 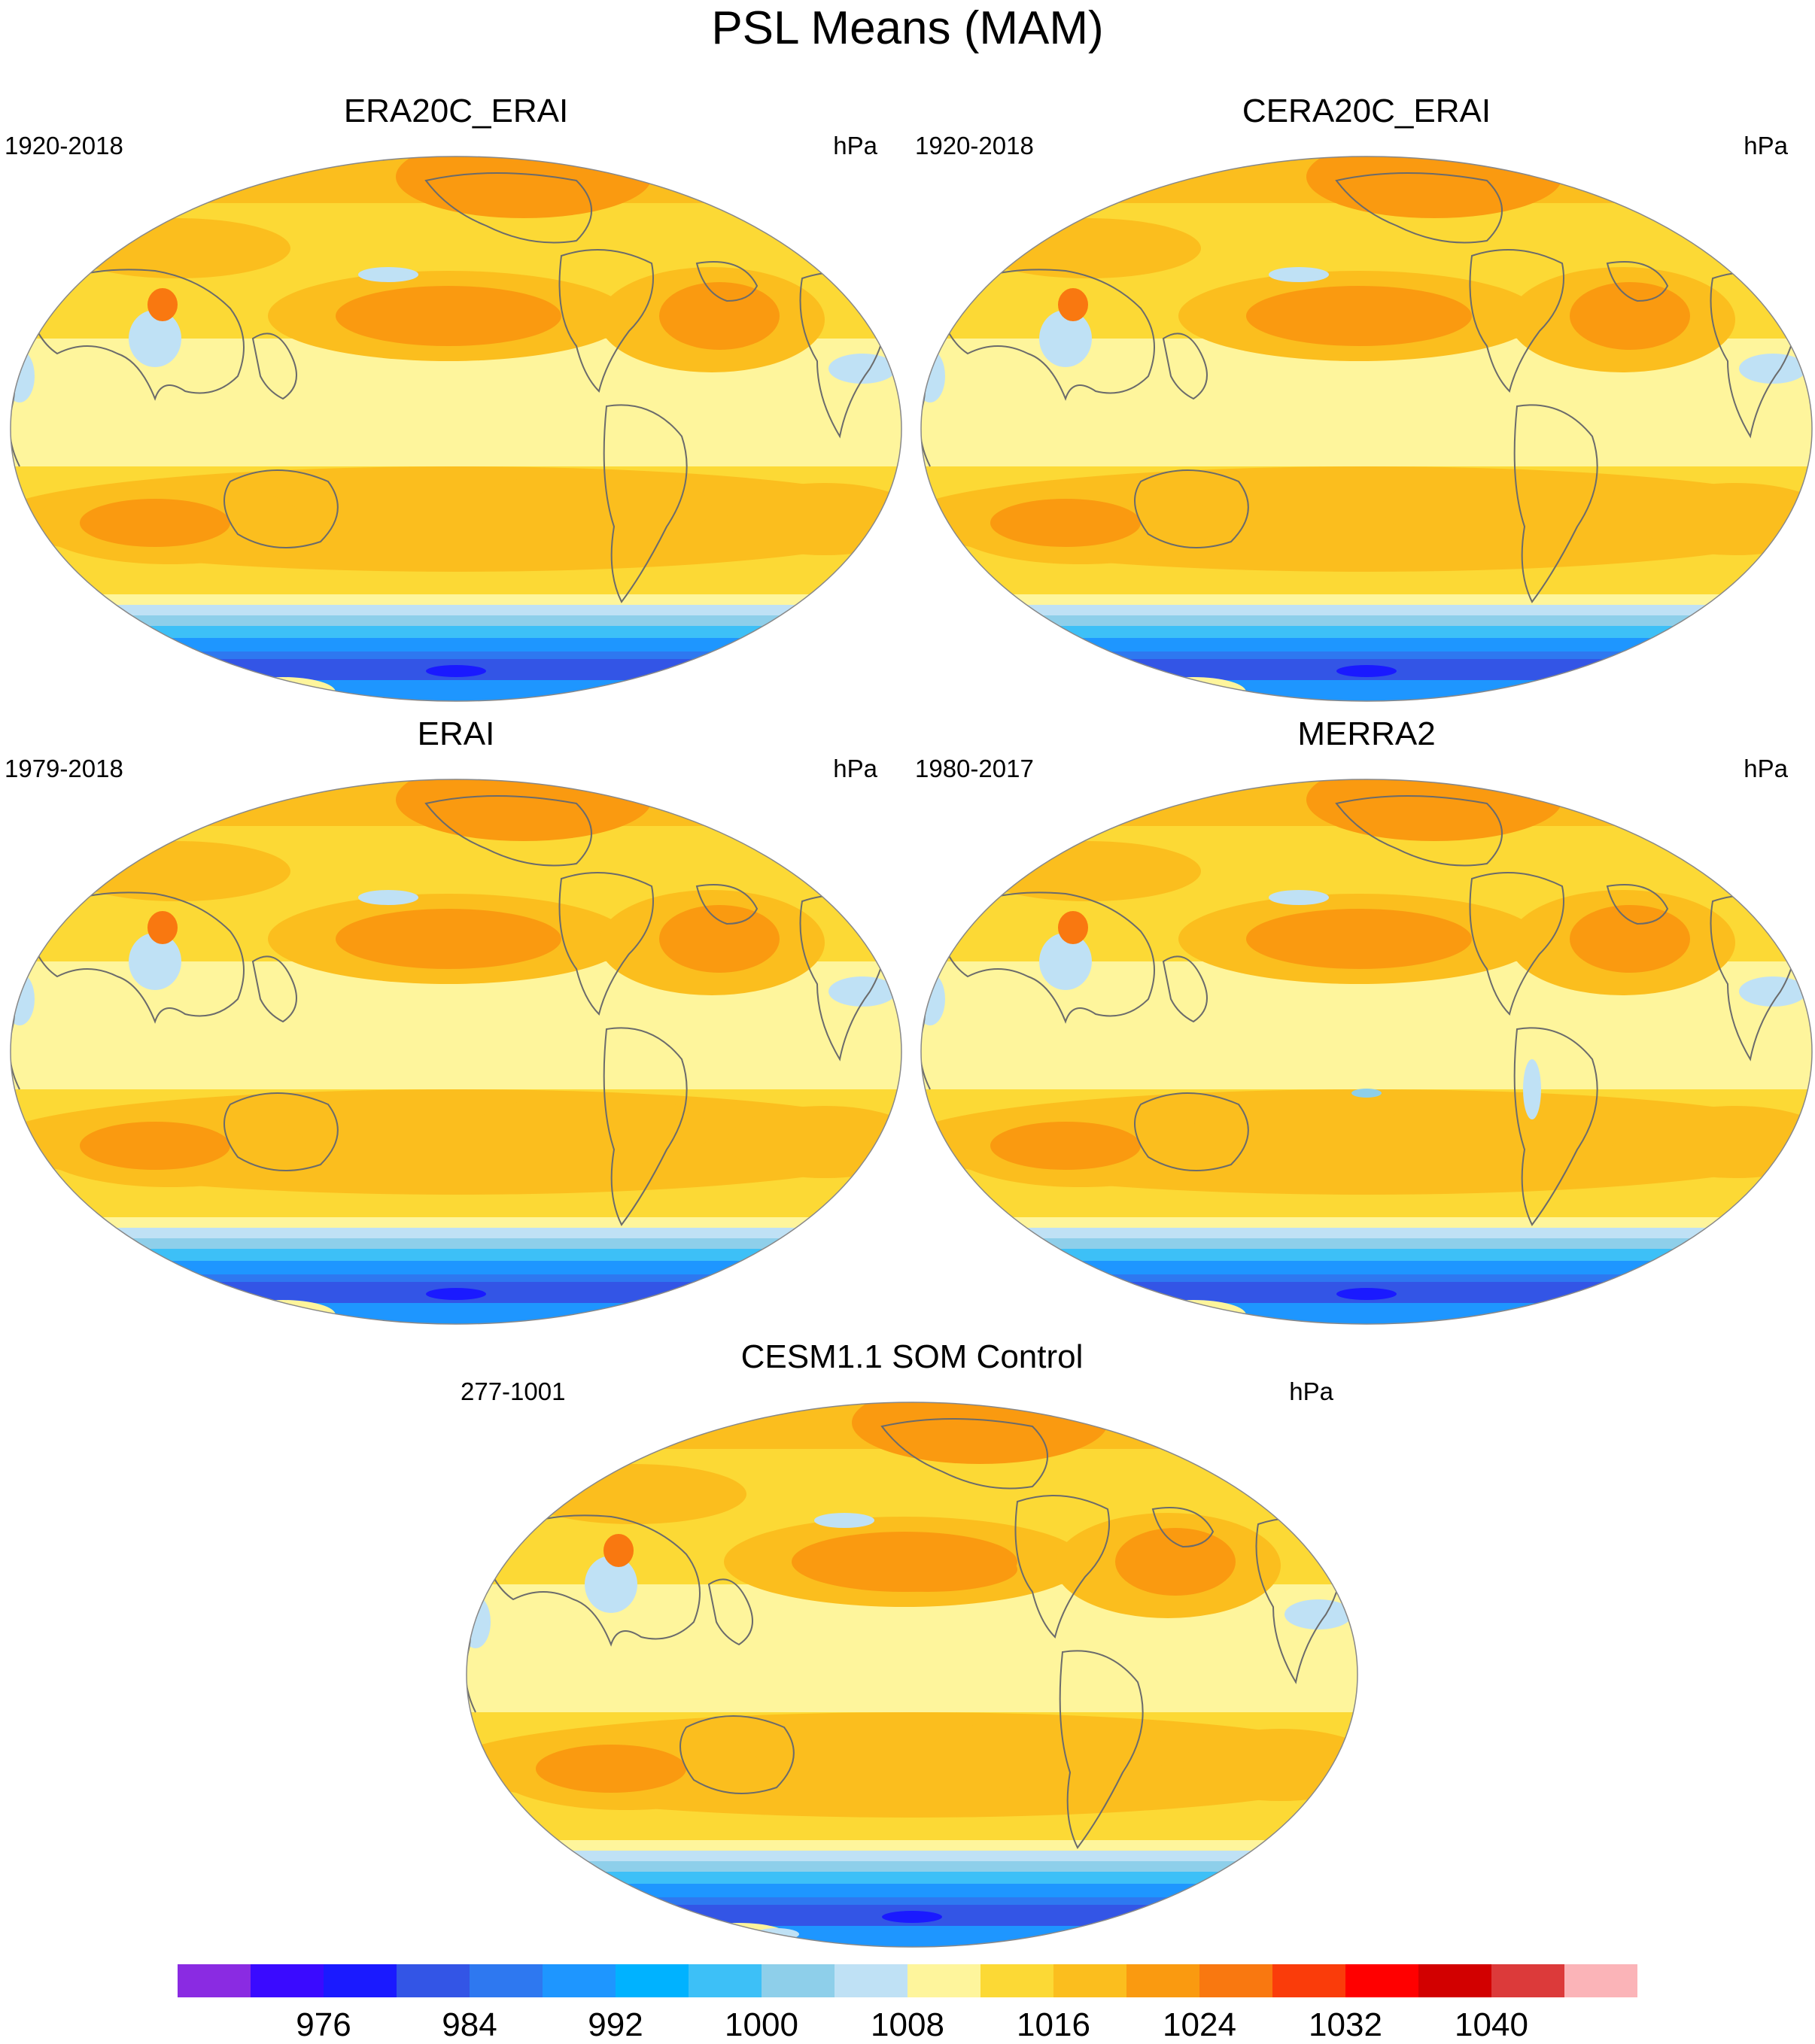 I want to click on panel-title: MERRA2, so click(x=1367, y=733).